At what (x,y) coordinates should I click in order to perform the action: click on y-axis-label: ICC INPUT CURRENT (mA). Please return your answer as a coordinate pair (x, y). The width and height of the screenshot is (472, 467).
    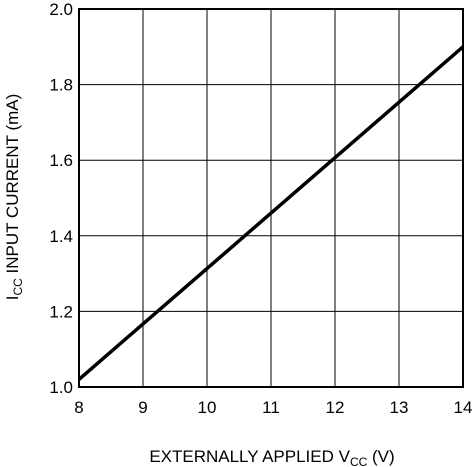
    Looking at the image, I should click on (14, 197).